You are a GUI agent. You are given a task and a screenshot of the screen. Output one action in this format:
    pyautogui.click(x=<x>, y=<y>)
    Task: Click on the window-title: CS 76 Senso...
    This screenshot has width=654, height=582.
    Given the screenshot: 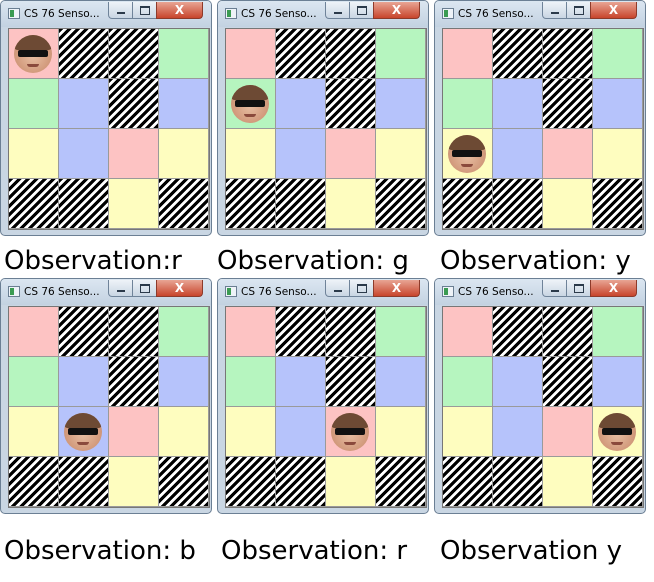 What is the action you would take?
    pyautogui.click(x=279, y=14)
    